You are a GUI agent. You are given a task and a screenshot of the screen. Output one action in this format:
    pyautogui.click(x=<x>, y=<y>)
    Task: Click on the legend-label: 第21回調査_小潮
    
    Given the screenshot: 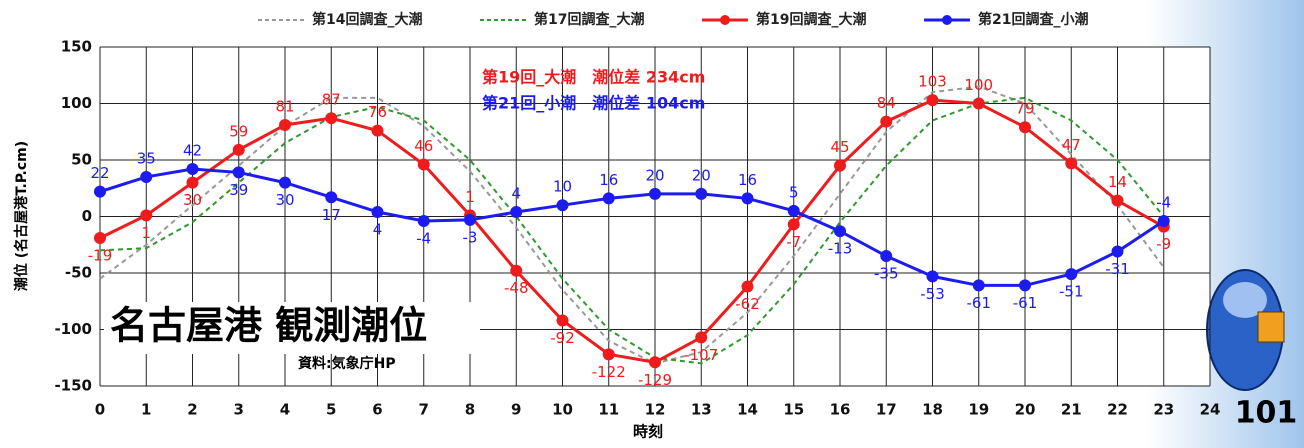 What is the action you would take?
    pyautogui.click(x=1033, y=19)
    